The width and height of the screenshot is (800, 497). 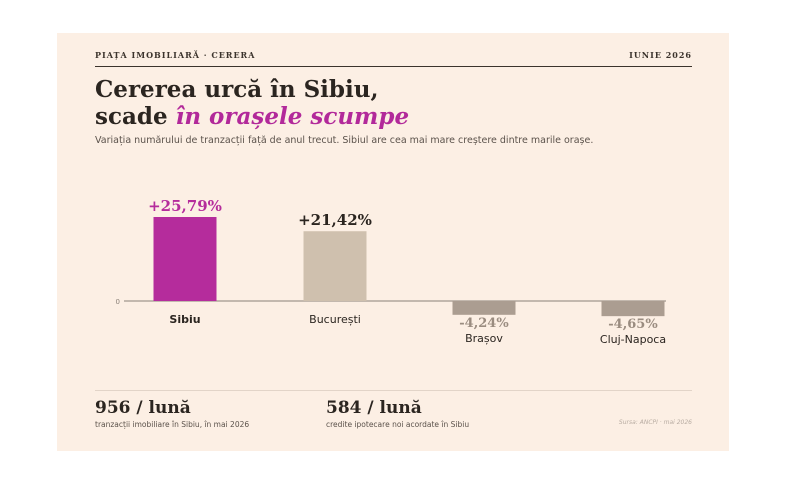 What do you see at coordinates (484, 308) in the screenshot?
I see `bar-brașov` at bounding box center [484, 308].